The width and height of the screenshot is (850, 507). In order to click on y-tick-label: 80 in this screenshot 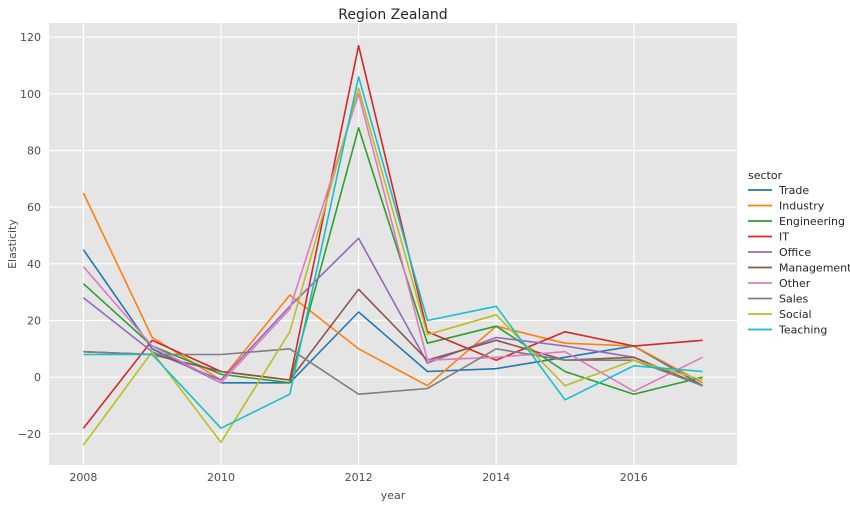, I will do `click(34, 151)`.